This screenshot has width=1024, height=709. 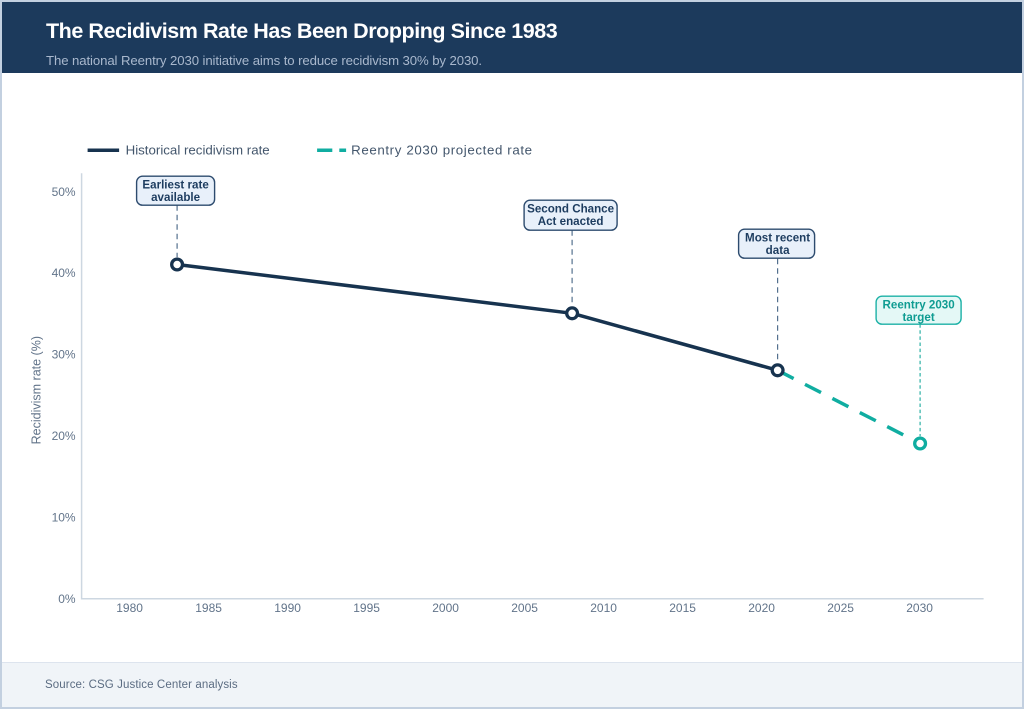 I want to click on svg-text: 2005, so click(x=524, y=608).